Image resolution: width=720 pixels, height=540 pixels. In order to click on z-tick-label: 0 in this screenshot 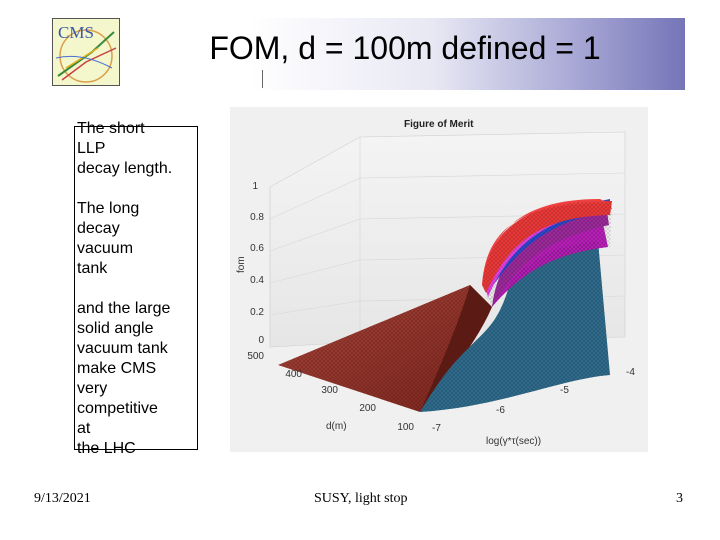, I will do `click(261, 340)`.